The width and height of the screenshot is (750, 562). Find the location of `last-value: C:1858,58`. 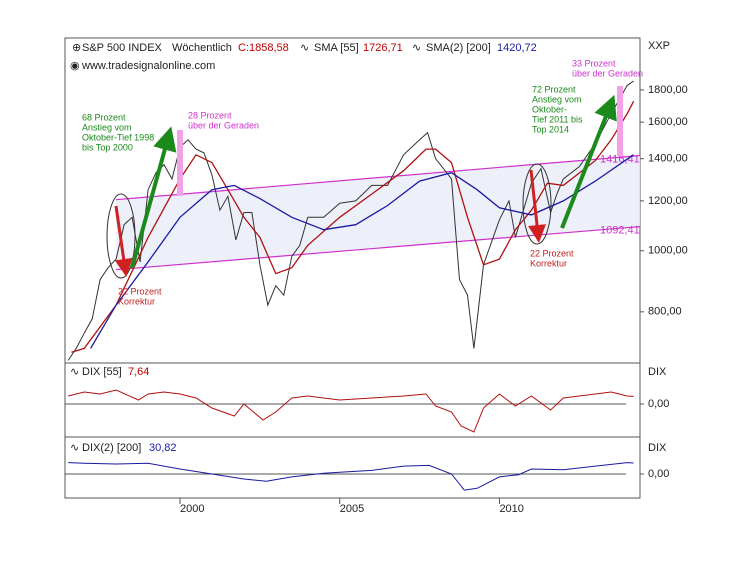

last-value: C:1858,58 is located at coordinates (263, 48).